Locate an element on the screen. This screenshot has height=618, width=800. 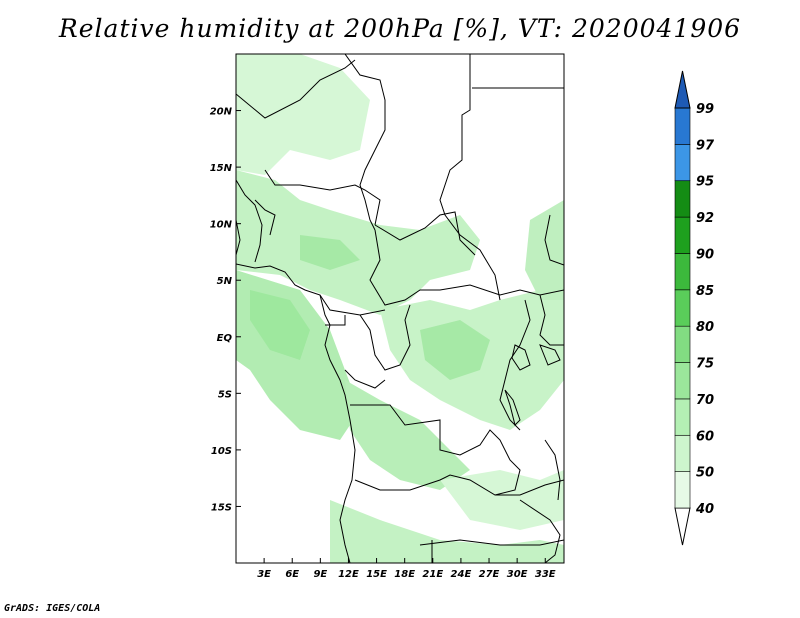
colorbar-label: 99 is located at coordinates (705, 109).